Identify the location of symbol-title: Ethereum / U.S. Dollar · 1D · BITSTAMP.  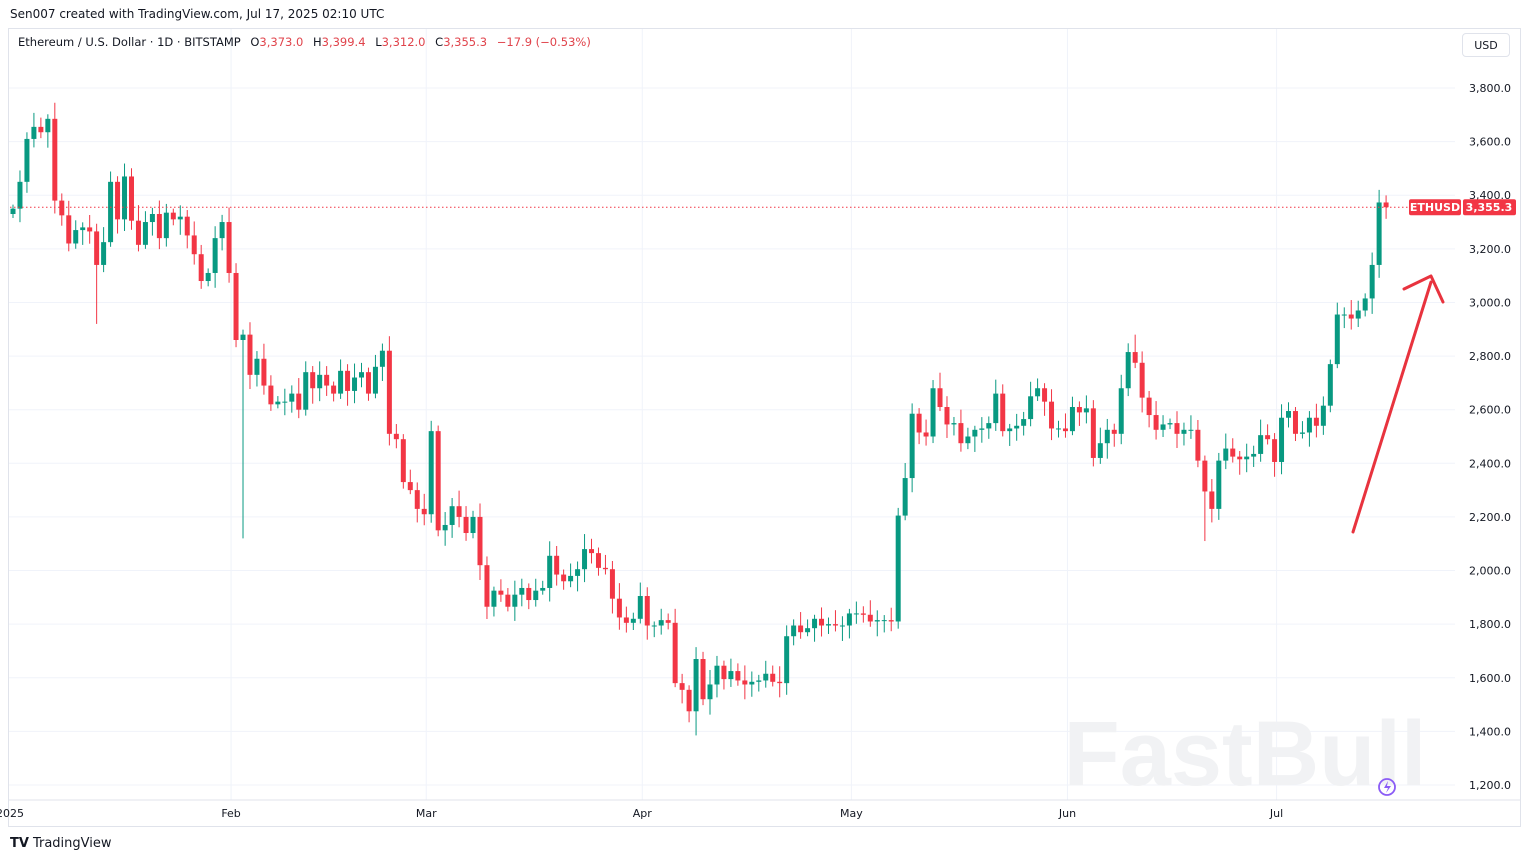
(129, 42).